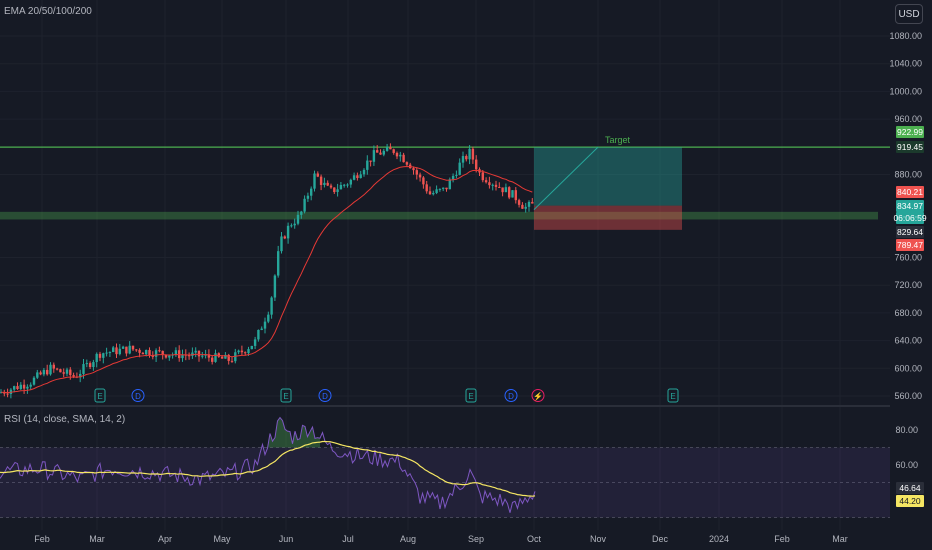 The width and height of the screenshot is (932, 550). I want to click on time-tick-label: May, so click(222, 539).